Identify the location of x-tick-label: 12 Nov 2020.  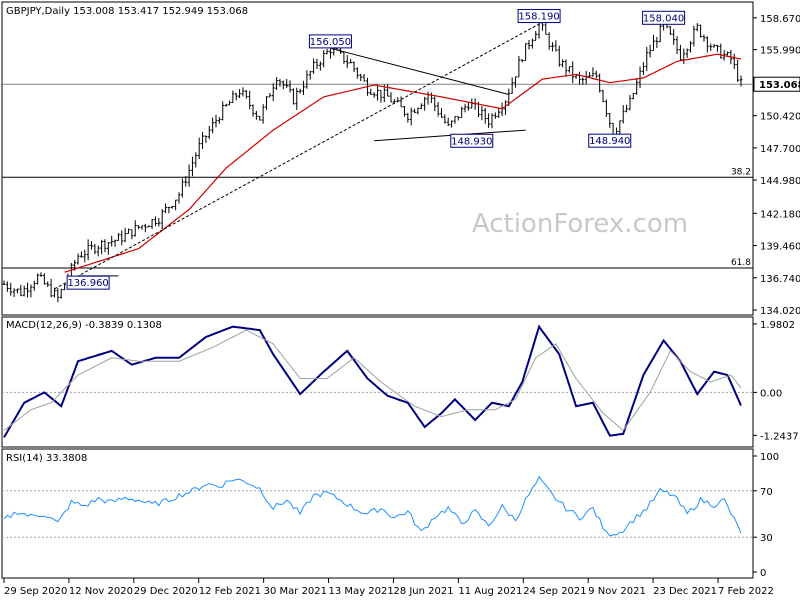
(101, 591).